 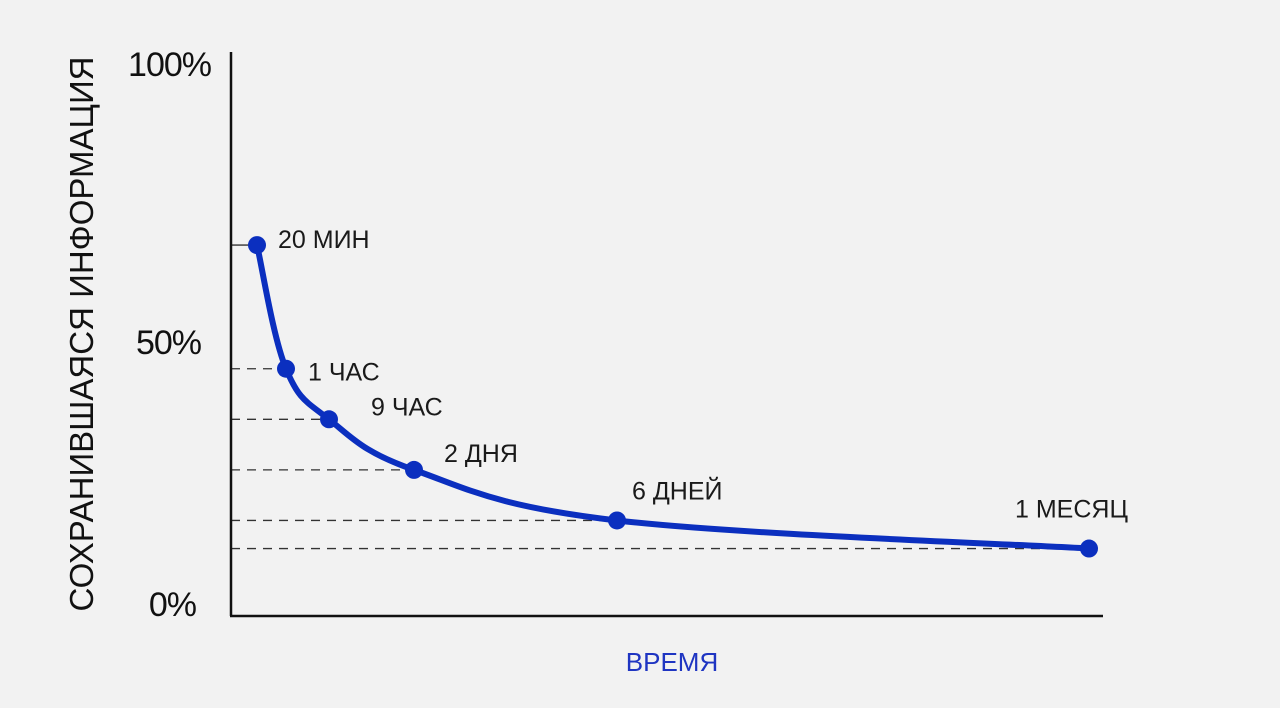 What do you see at coordinates (1071, 510) in the screenshot?
I see `point-label: 1 МЕСЯЦ` at bounding box center [1071, 510].